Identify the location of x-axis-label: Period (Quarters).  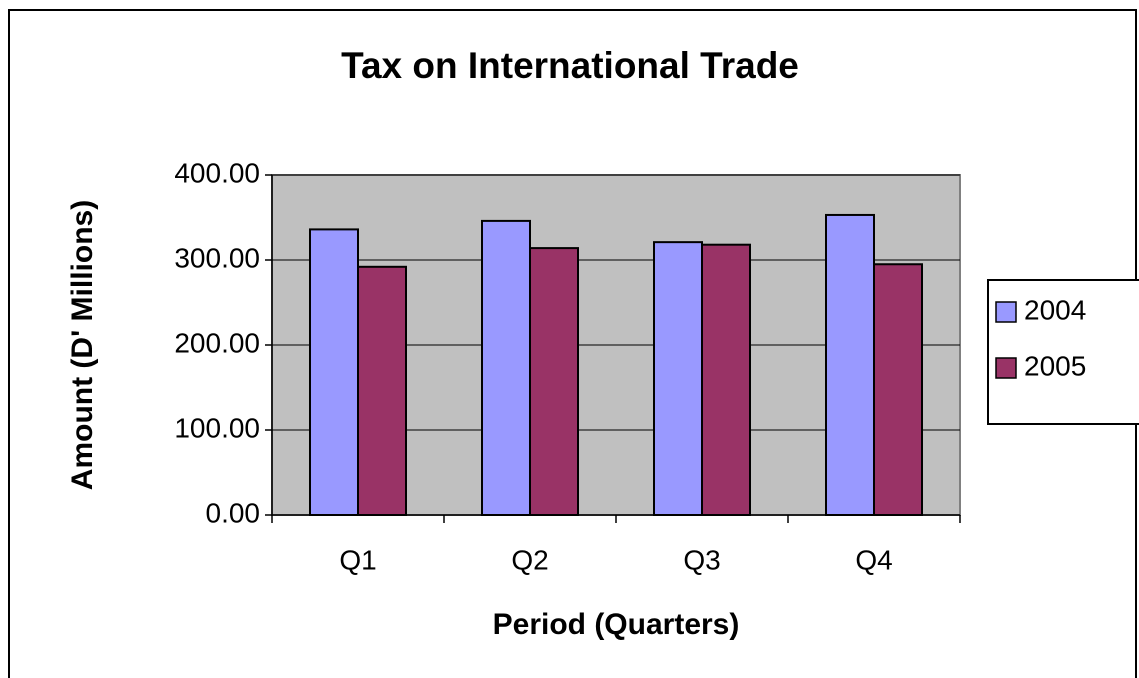
(616, 624).